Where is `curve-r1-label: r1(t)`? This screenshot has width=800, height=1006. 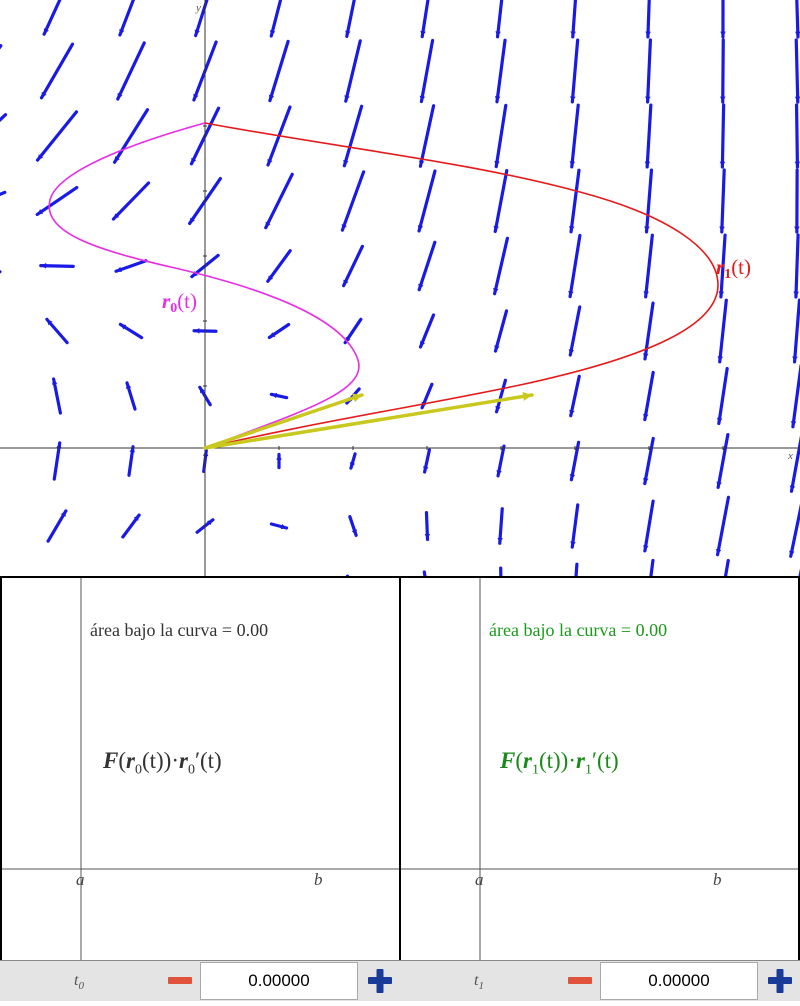 curve-r1-label: r1(t) is located at coordinates (733, 268).